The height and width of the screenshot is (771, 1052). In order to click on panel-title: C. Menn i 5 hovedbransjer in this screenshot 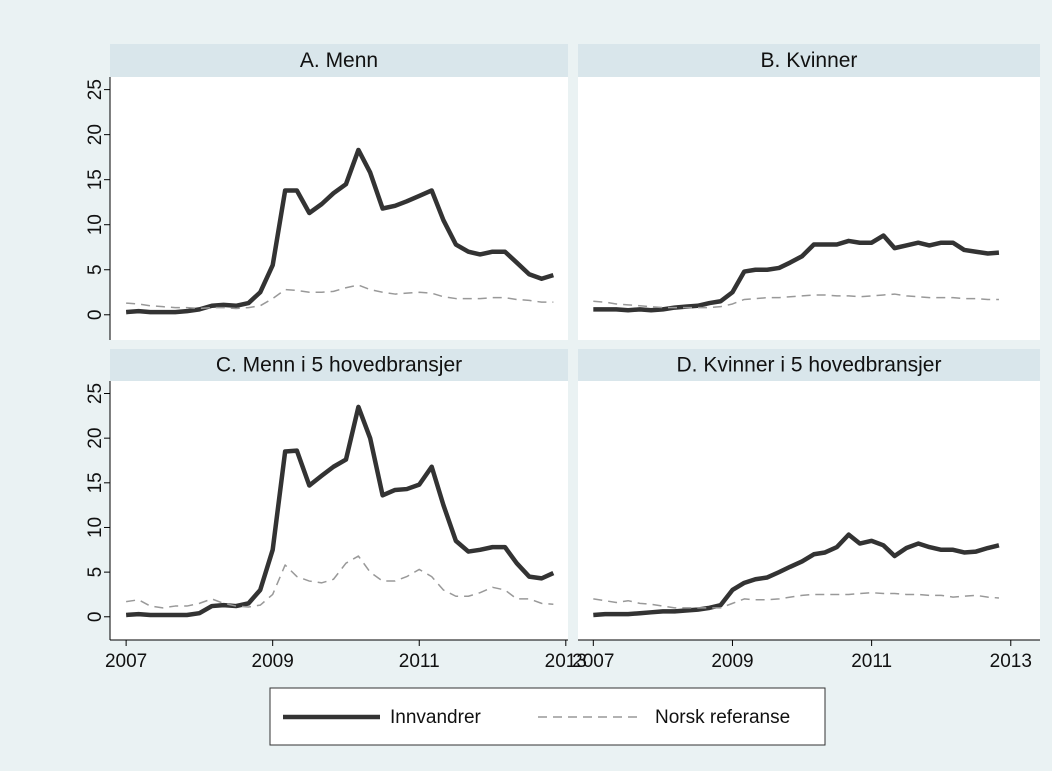, I will do `click(339, 365)`.